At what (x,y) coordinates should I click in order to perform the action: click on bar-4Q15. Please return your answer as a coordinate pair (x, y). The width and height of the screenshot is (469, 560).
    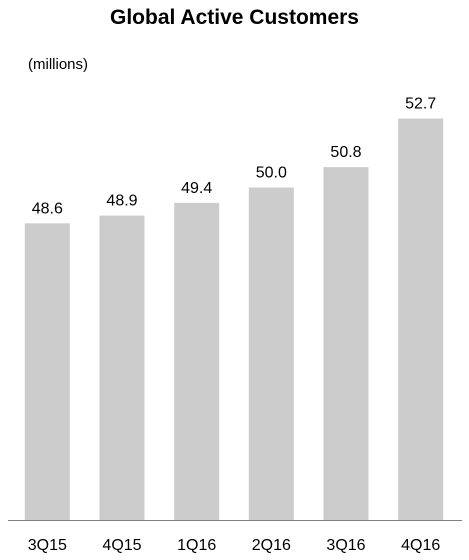
    Looking at the image, I should click on (122, 367).